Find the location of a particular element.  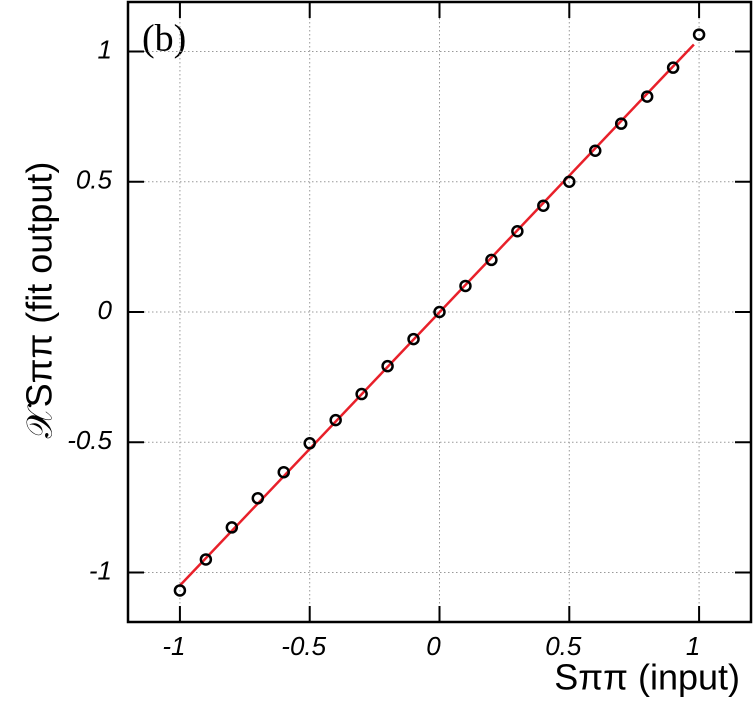

y-axis-label: 𝒳Sππ (fit output) is located at coordinates (39, 300).